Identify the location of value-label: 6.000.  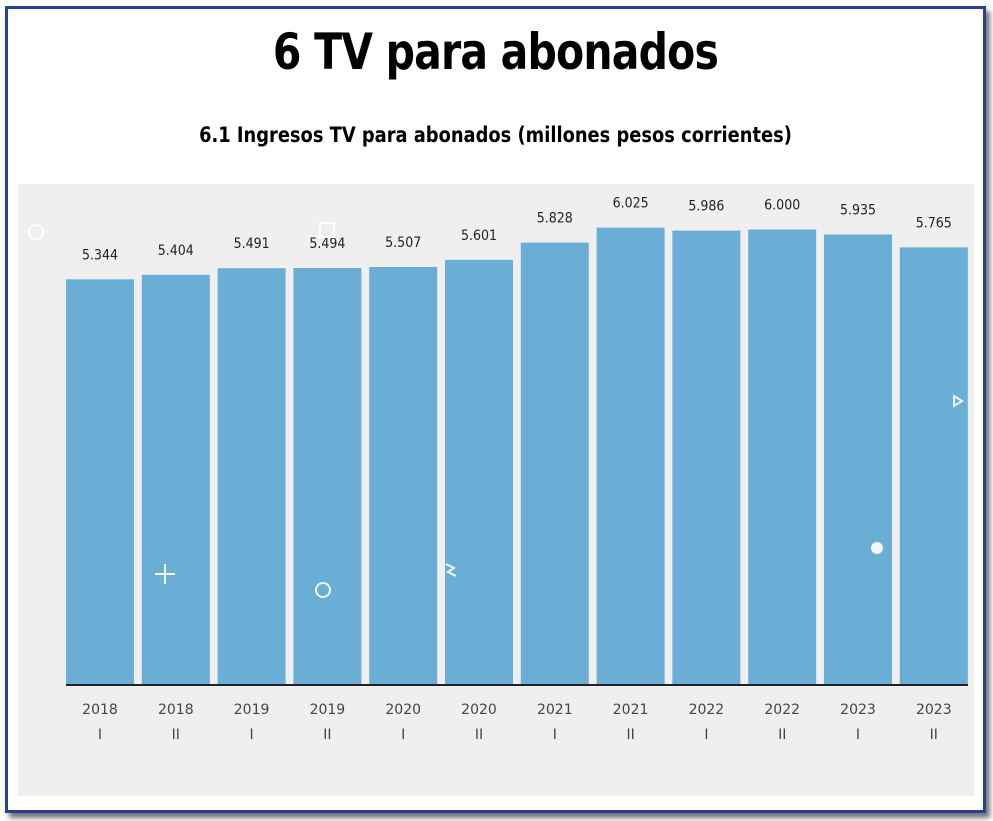
(782, 206).